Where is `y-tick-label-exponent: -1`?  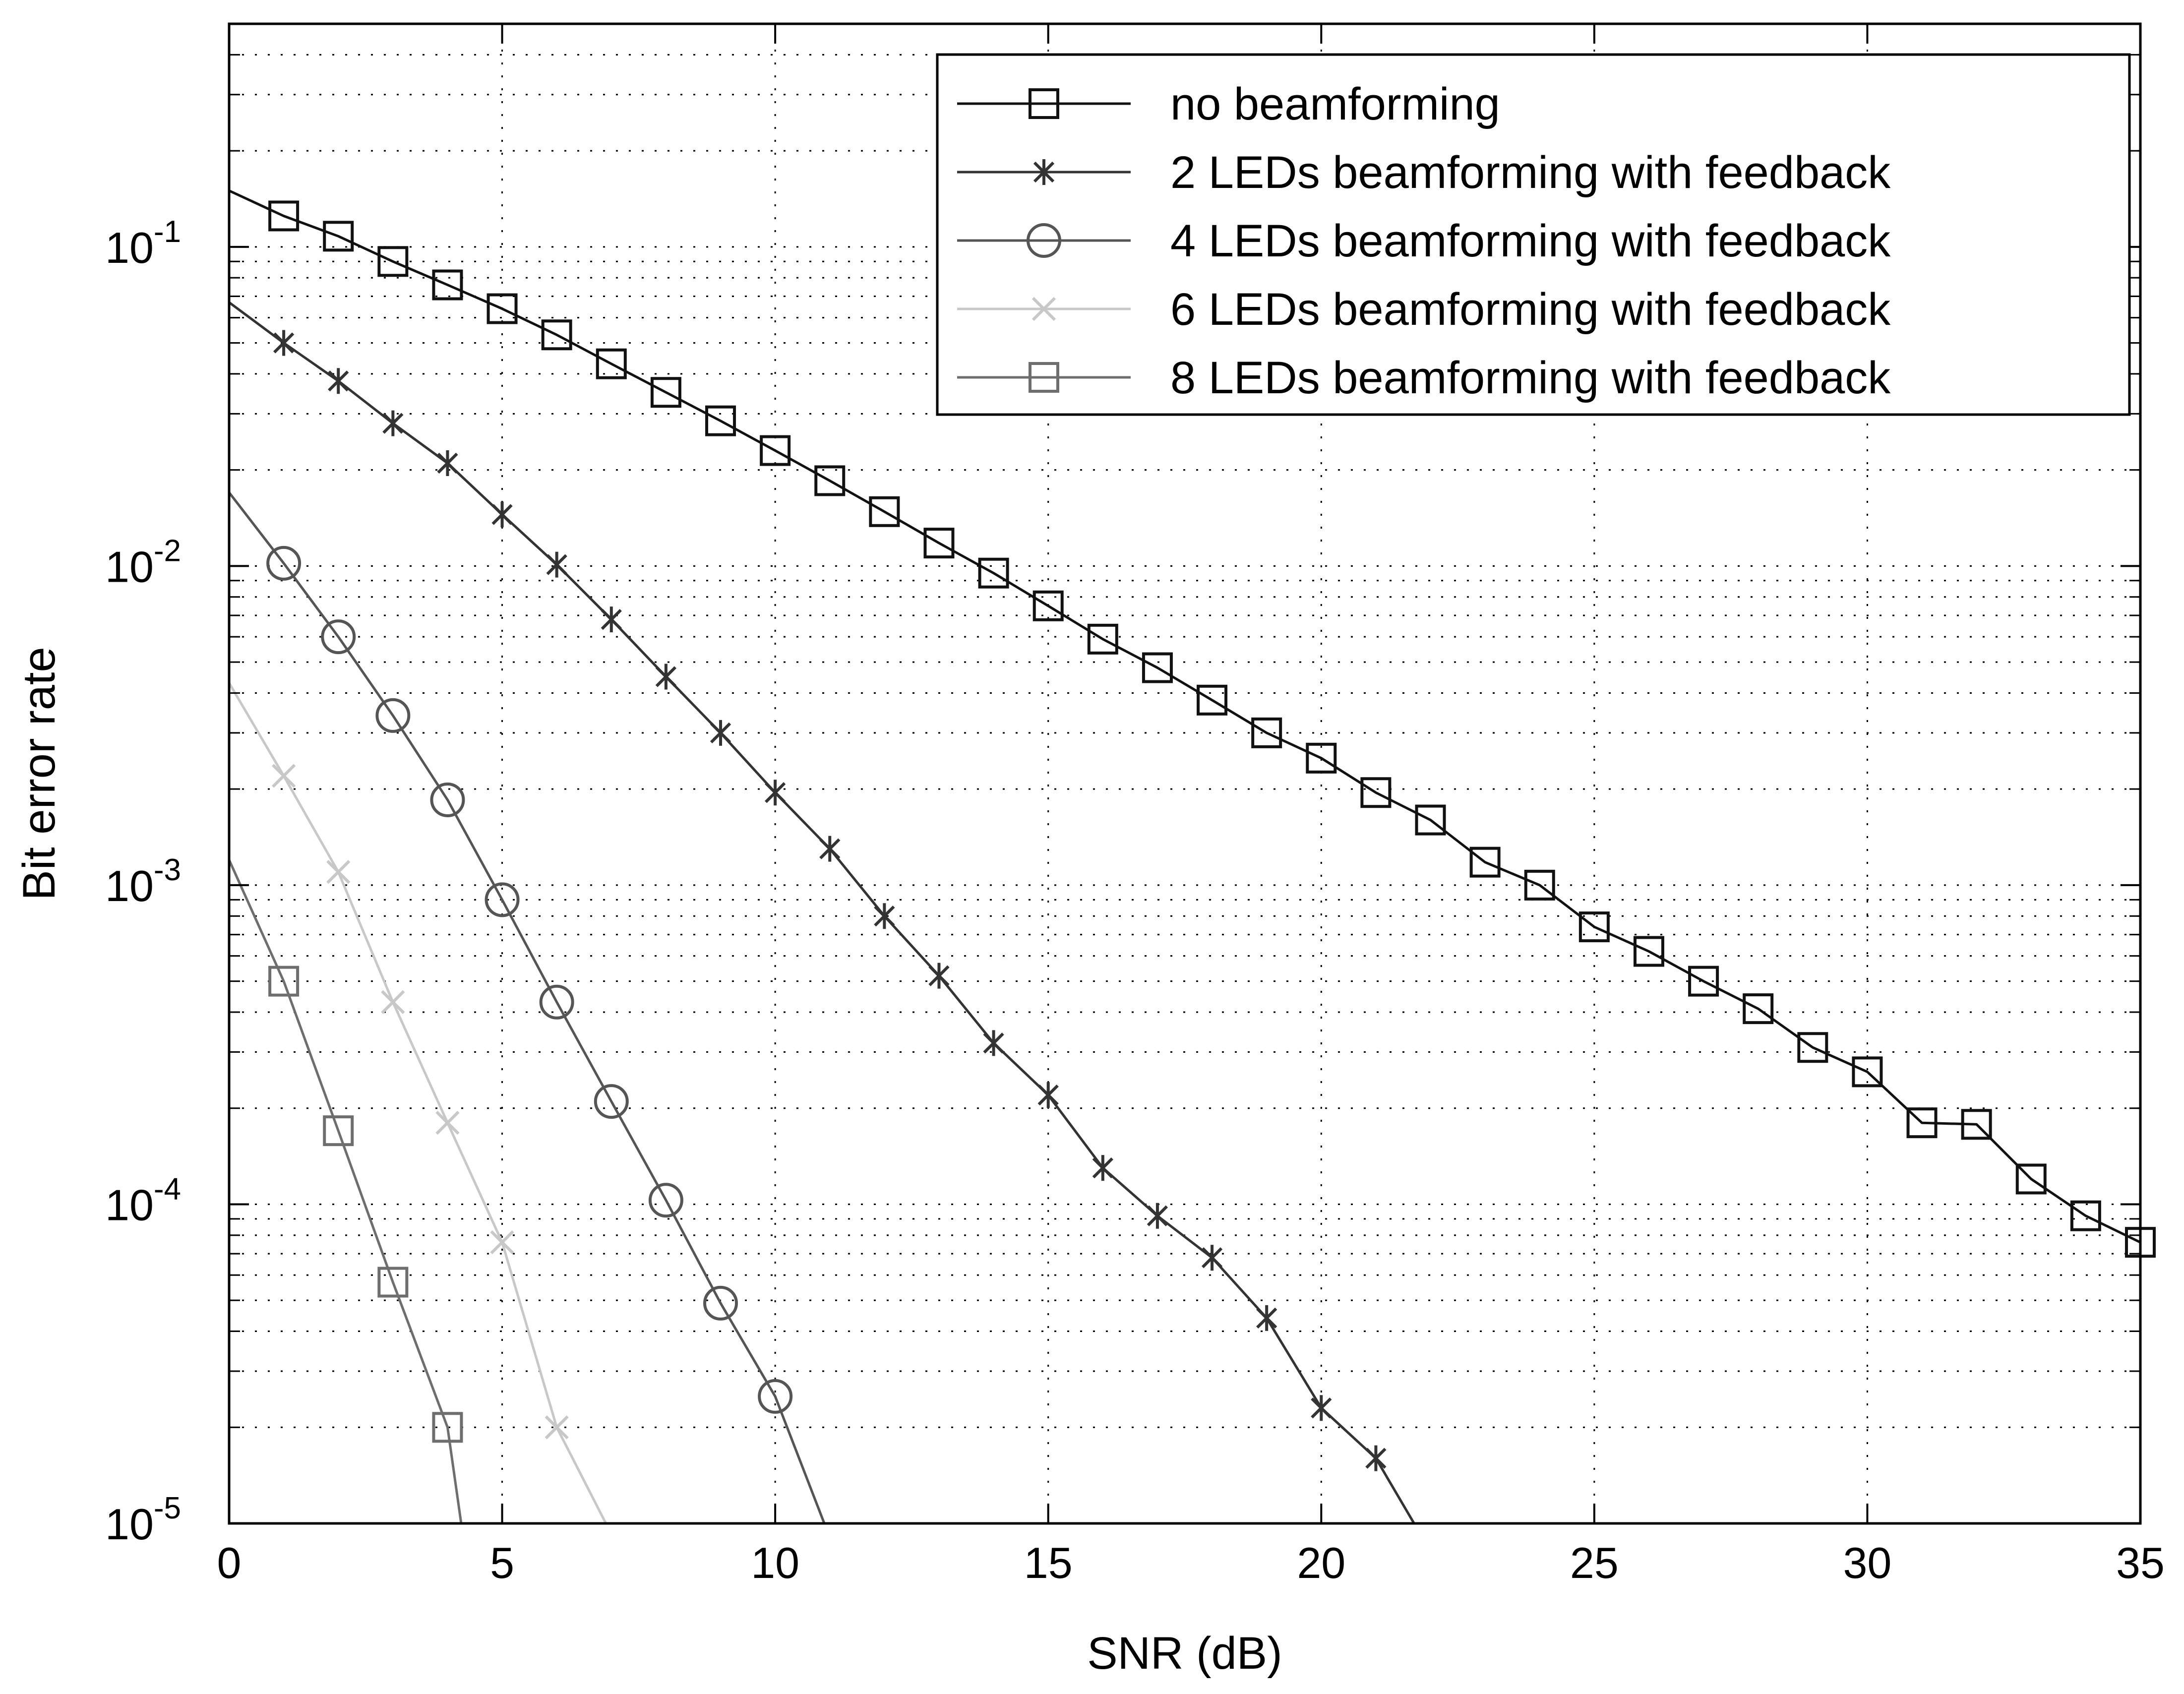
y-tick-label-exponent: -1 is located at coordinates (167, 232).